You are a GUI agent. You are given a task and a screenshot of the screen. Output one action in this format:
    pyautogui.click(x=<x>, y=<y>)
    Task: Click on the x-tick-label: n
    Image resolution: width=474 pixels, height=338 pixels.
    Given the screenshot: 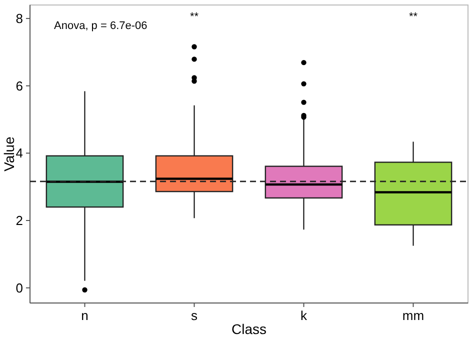 What is the action you would take?
    pyautogui.click(x=84, y=315)
    